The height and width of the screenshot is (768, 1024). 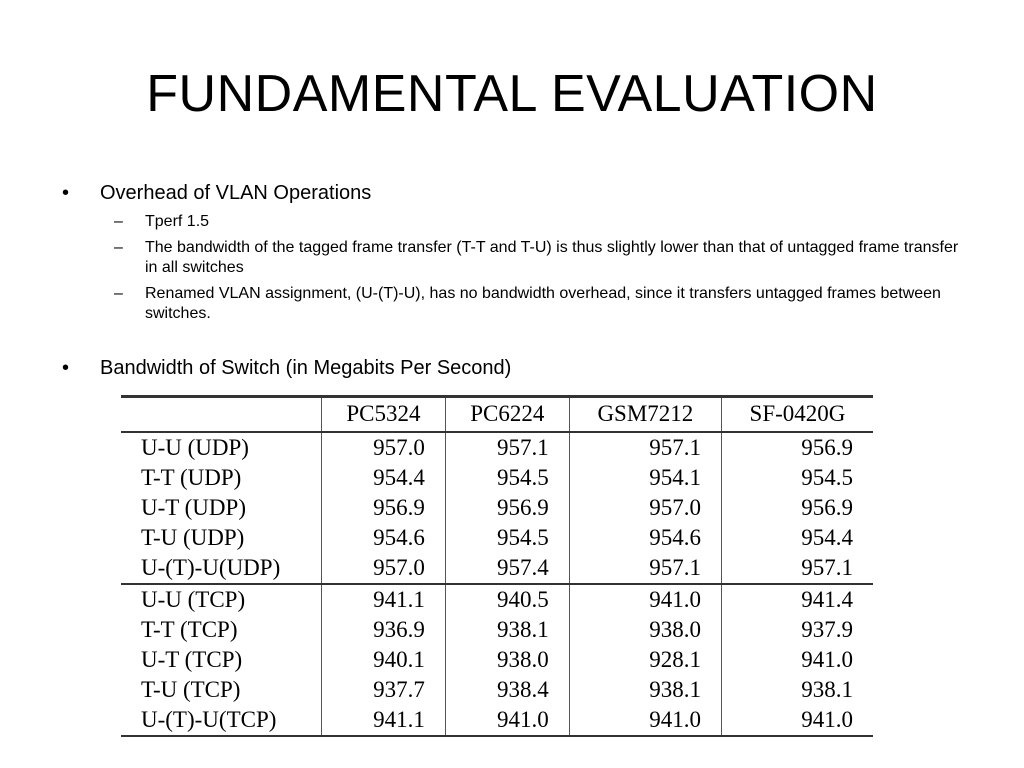 What do you see at coordinates (507, 568) in the screenshot?
I see `table-cell: 957.4` at bounding box center [507, 568].